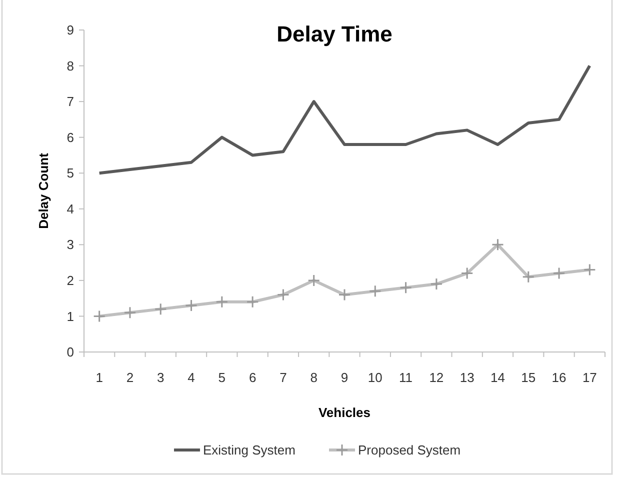 The height and width of the screenshot is (482, 618). Describe the element at coordinates (70, 66) in the screenshot. I see `y-tick-label: 8` at that location.